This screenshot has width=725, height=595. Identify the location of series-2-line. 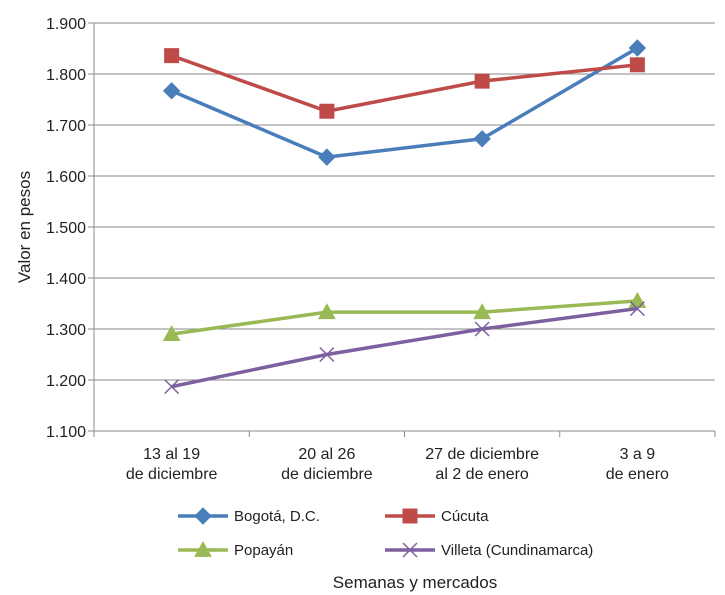
(404, 317).